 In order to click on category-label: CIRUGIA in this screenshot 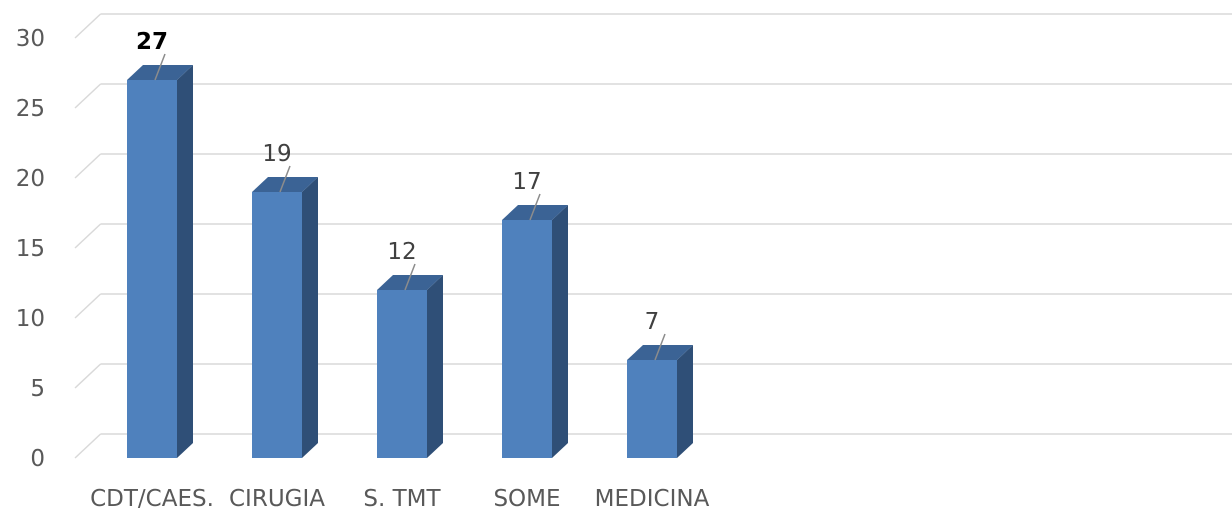, I will do `click(277, 499)`.